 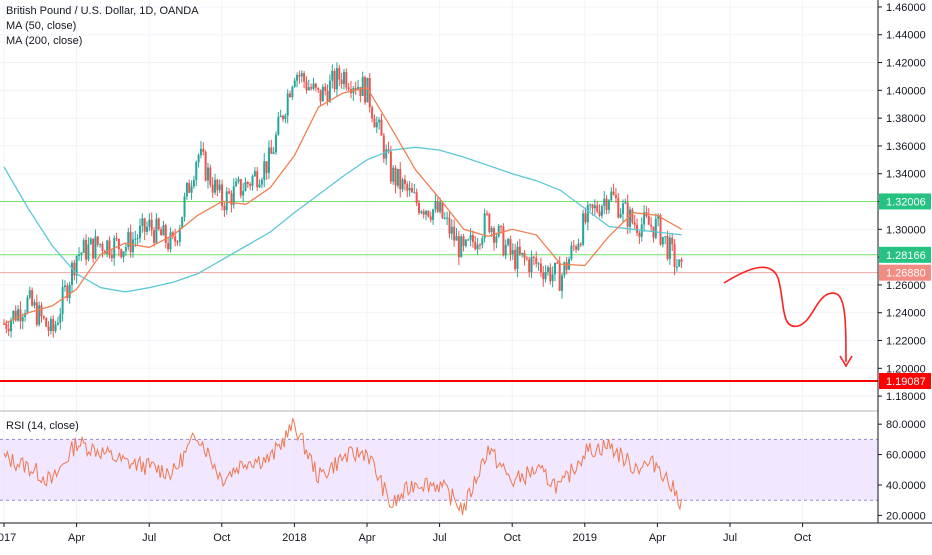 What do you see at coordinates (906, 8) in the screenshot?
I see `price-tick-label: 1.46000` at bounding box center [906, 8].